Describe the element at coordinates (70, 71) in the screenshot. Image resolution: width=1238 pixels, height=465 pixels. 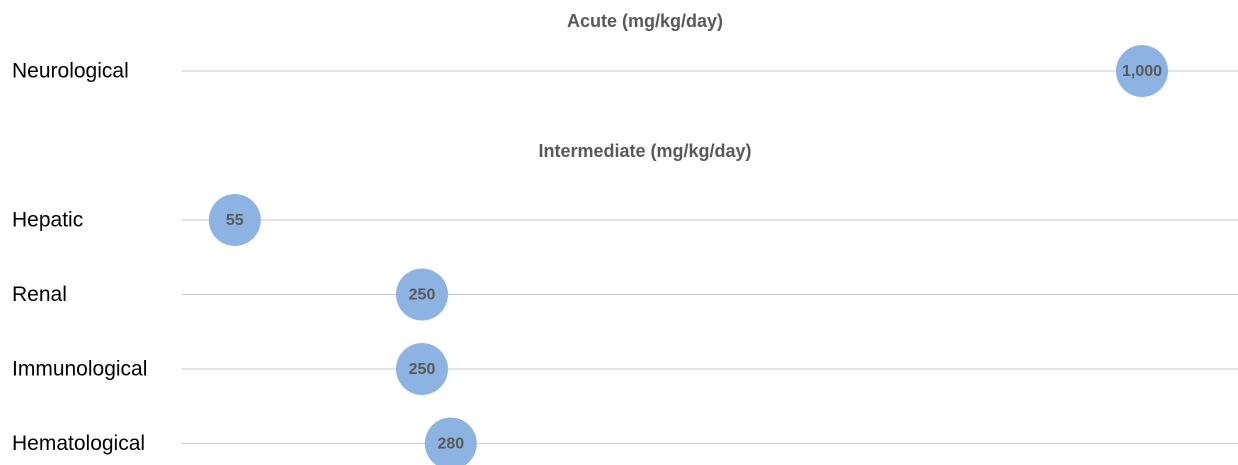
I see `category-label: Neurological` at that location.